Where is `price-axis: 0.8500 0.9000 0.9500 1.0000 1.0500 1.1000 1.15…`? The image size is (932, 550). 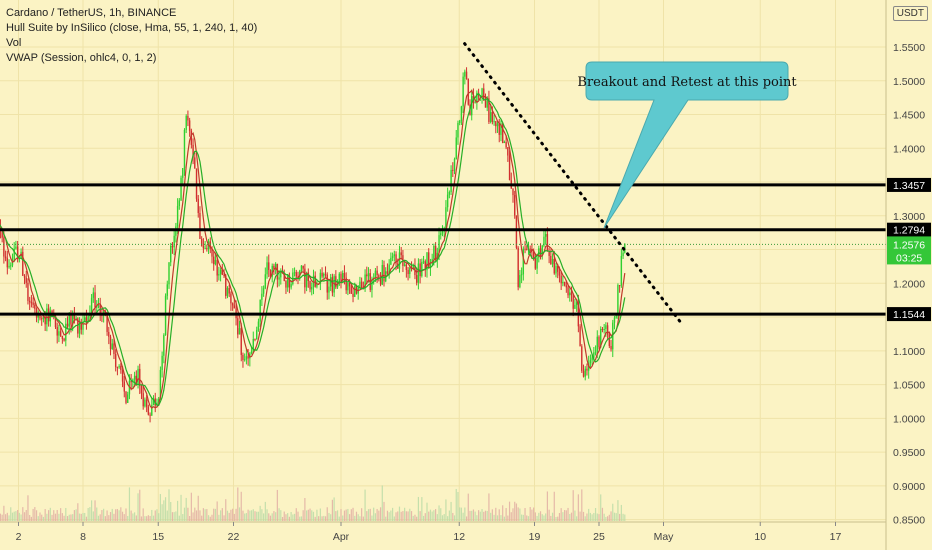
price-axis: 0.8500 0.9000 0.9500 1.0000 1.0500 1.1000 1.15… is located at coordinates (909, 284).